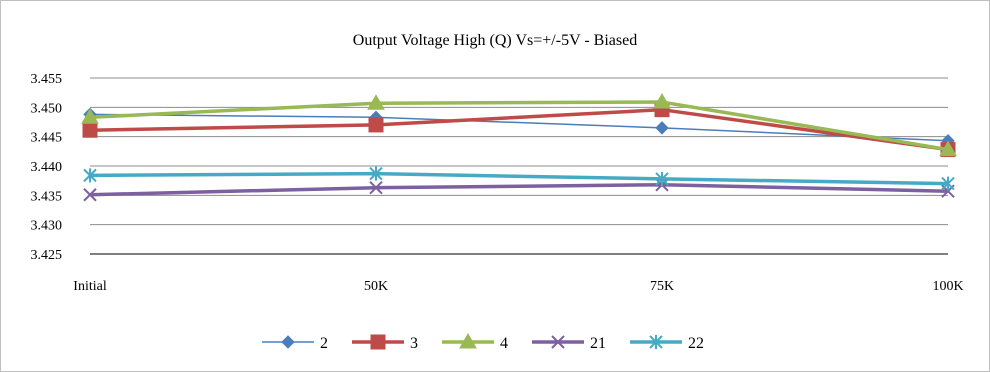  What do you see at coordinates (947, 286) in the screenshot?
I see `x-tick-label: 100K` at bounding box center [947, 286].